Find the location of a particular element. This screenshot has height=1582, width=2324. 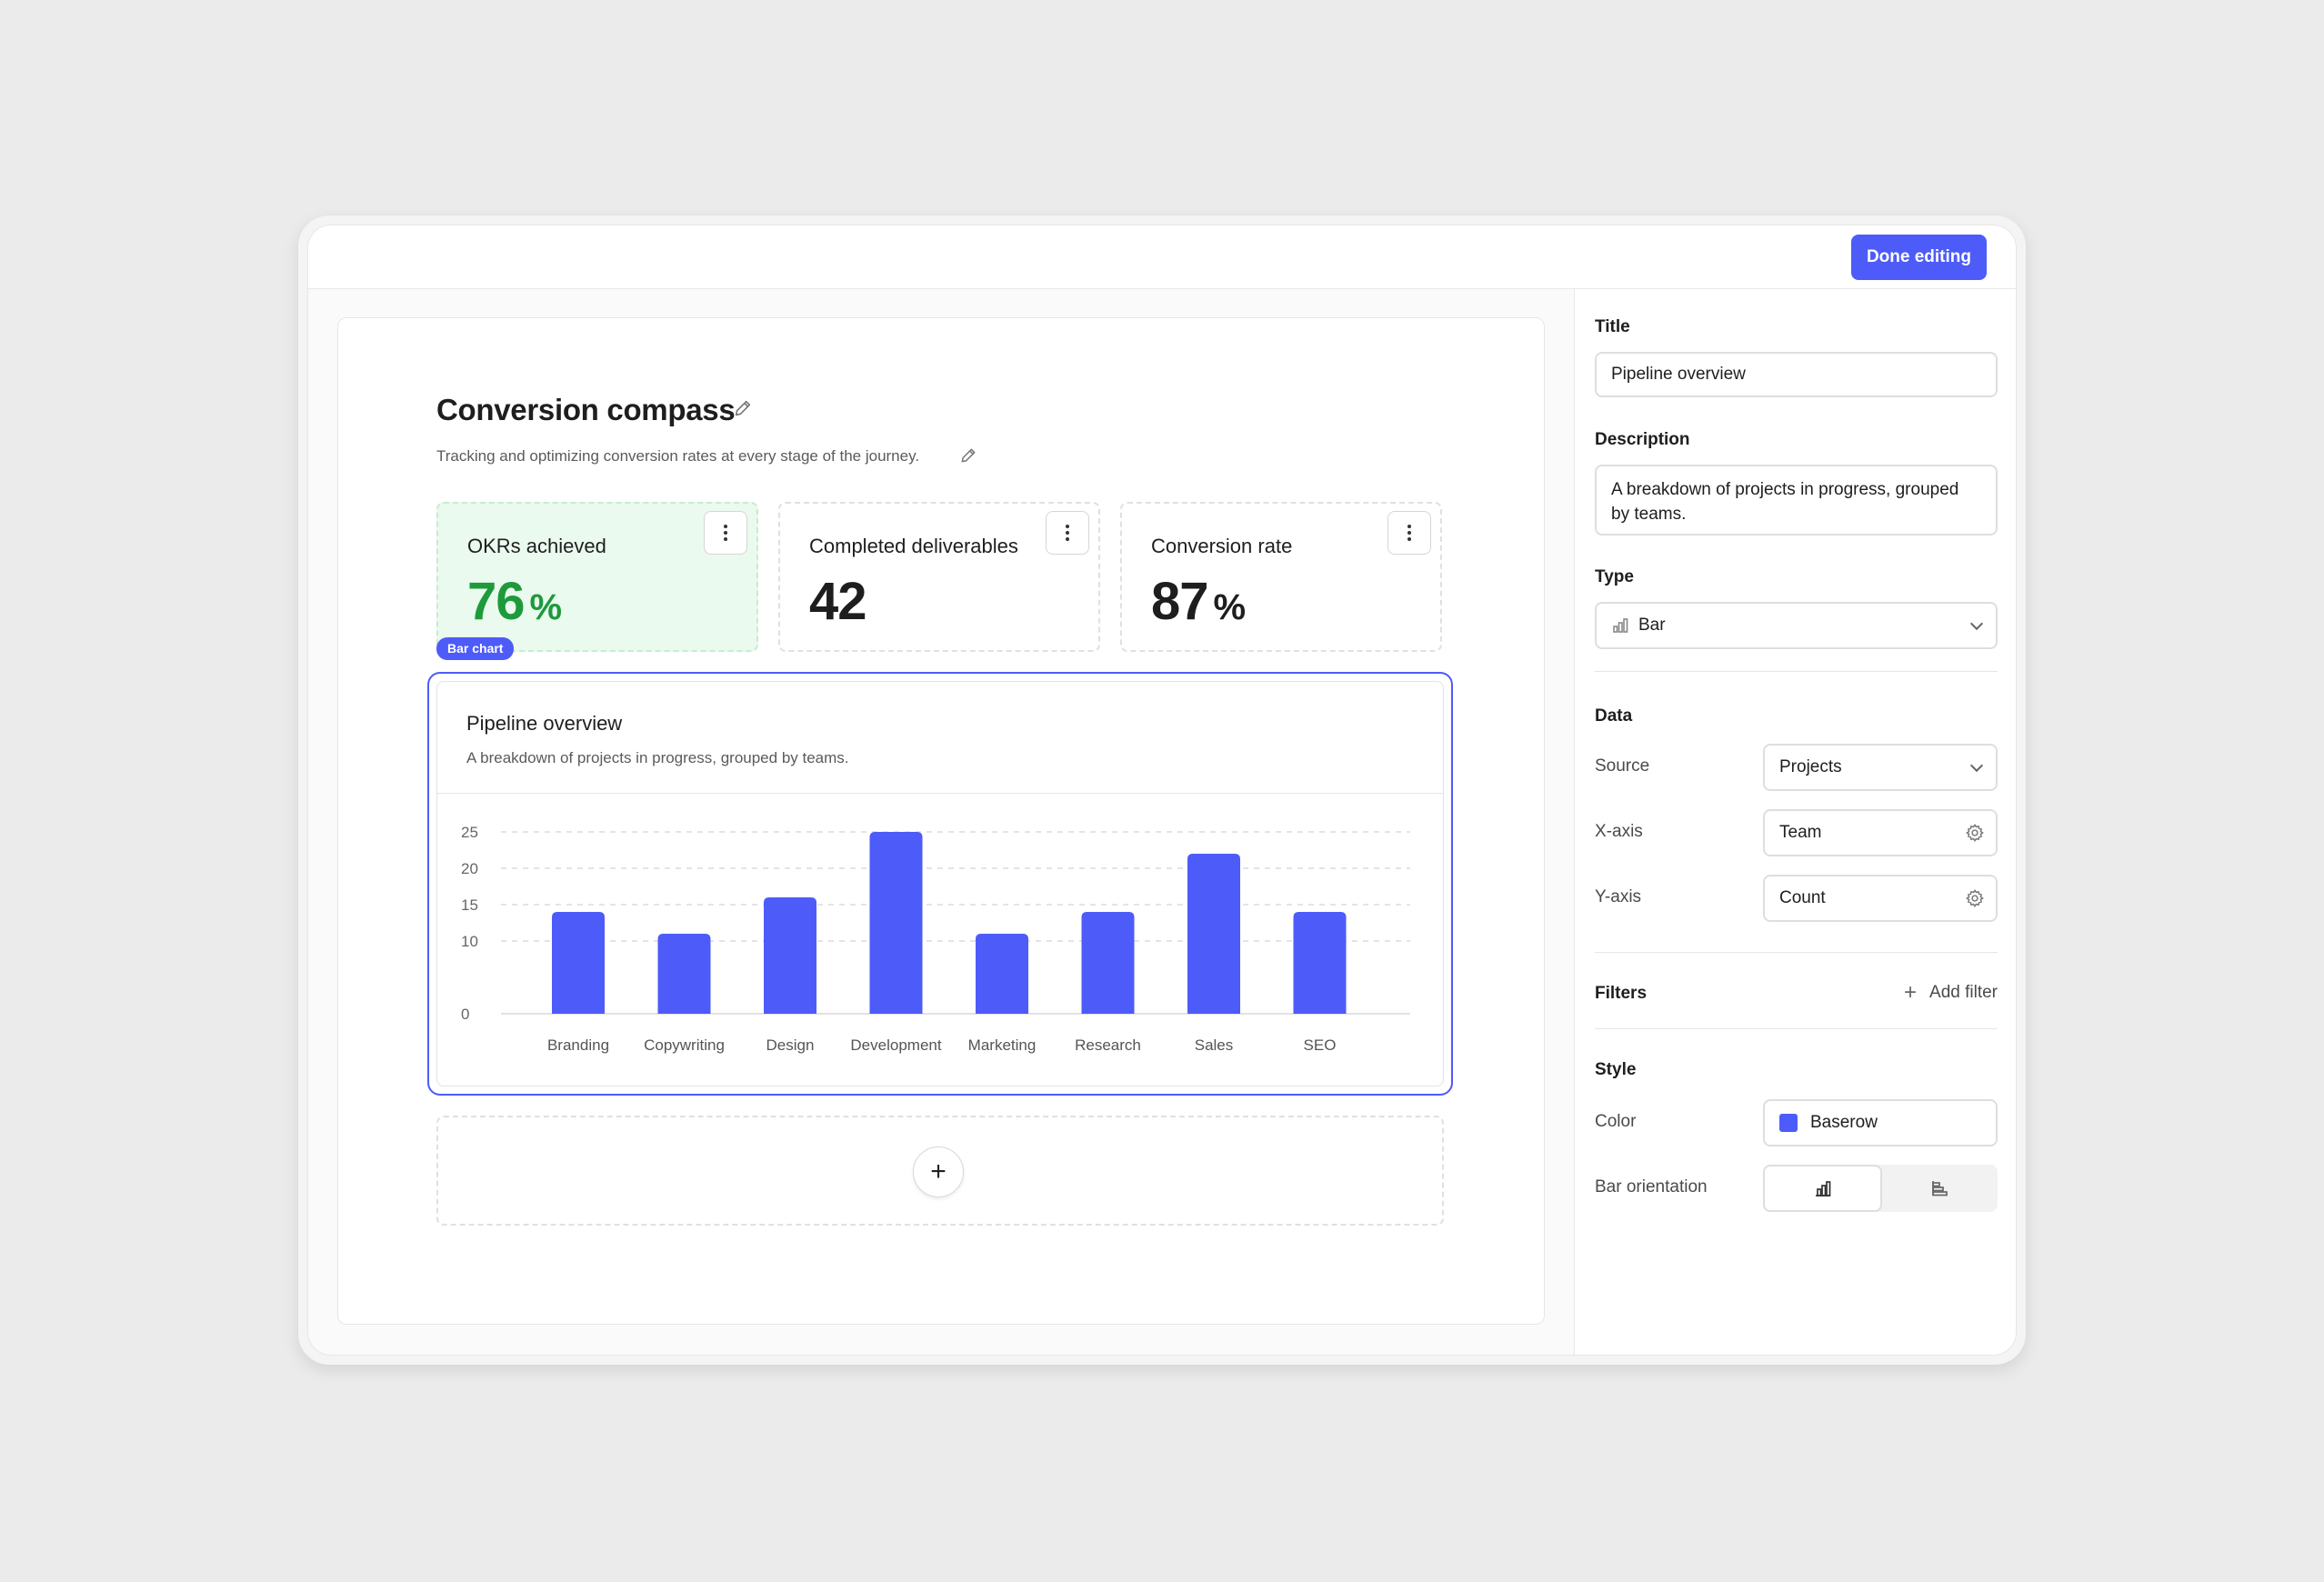

data-section-label: Data is located at coordinates (1614, 716).